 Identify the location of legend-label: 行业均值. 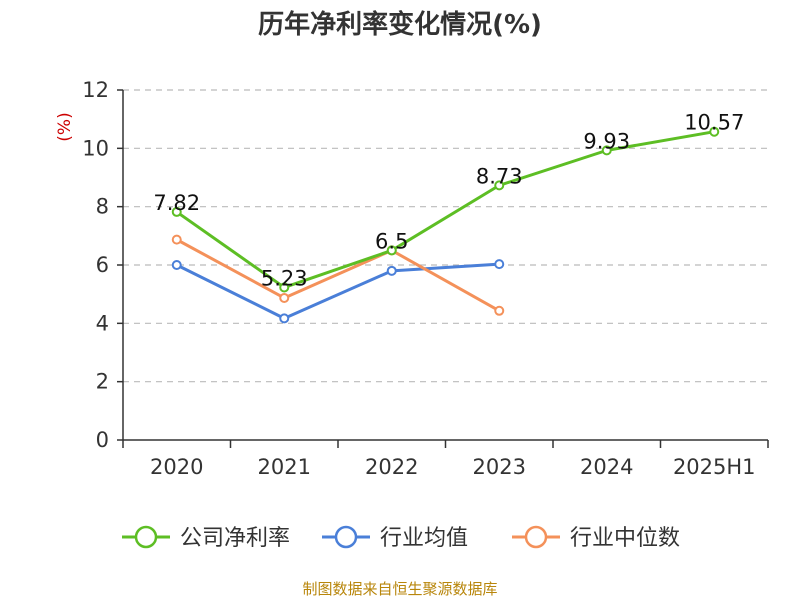
(424, 538).